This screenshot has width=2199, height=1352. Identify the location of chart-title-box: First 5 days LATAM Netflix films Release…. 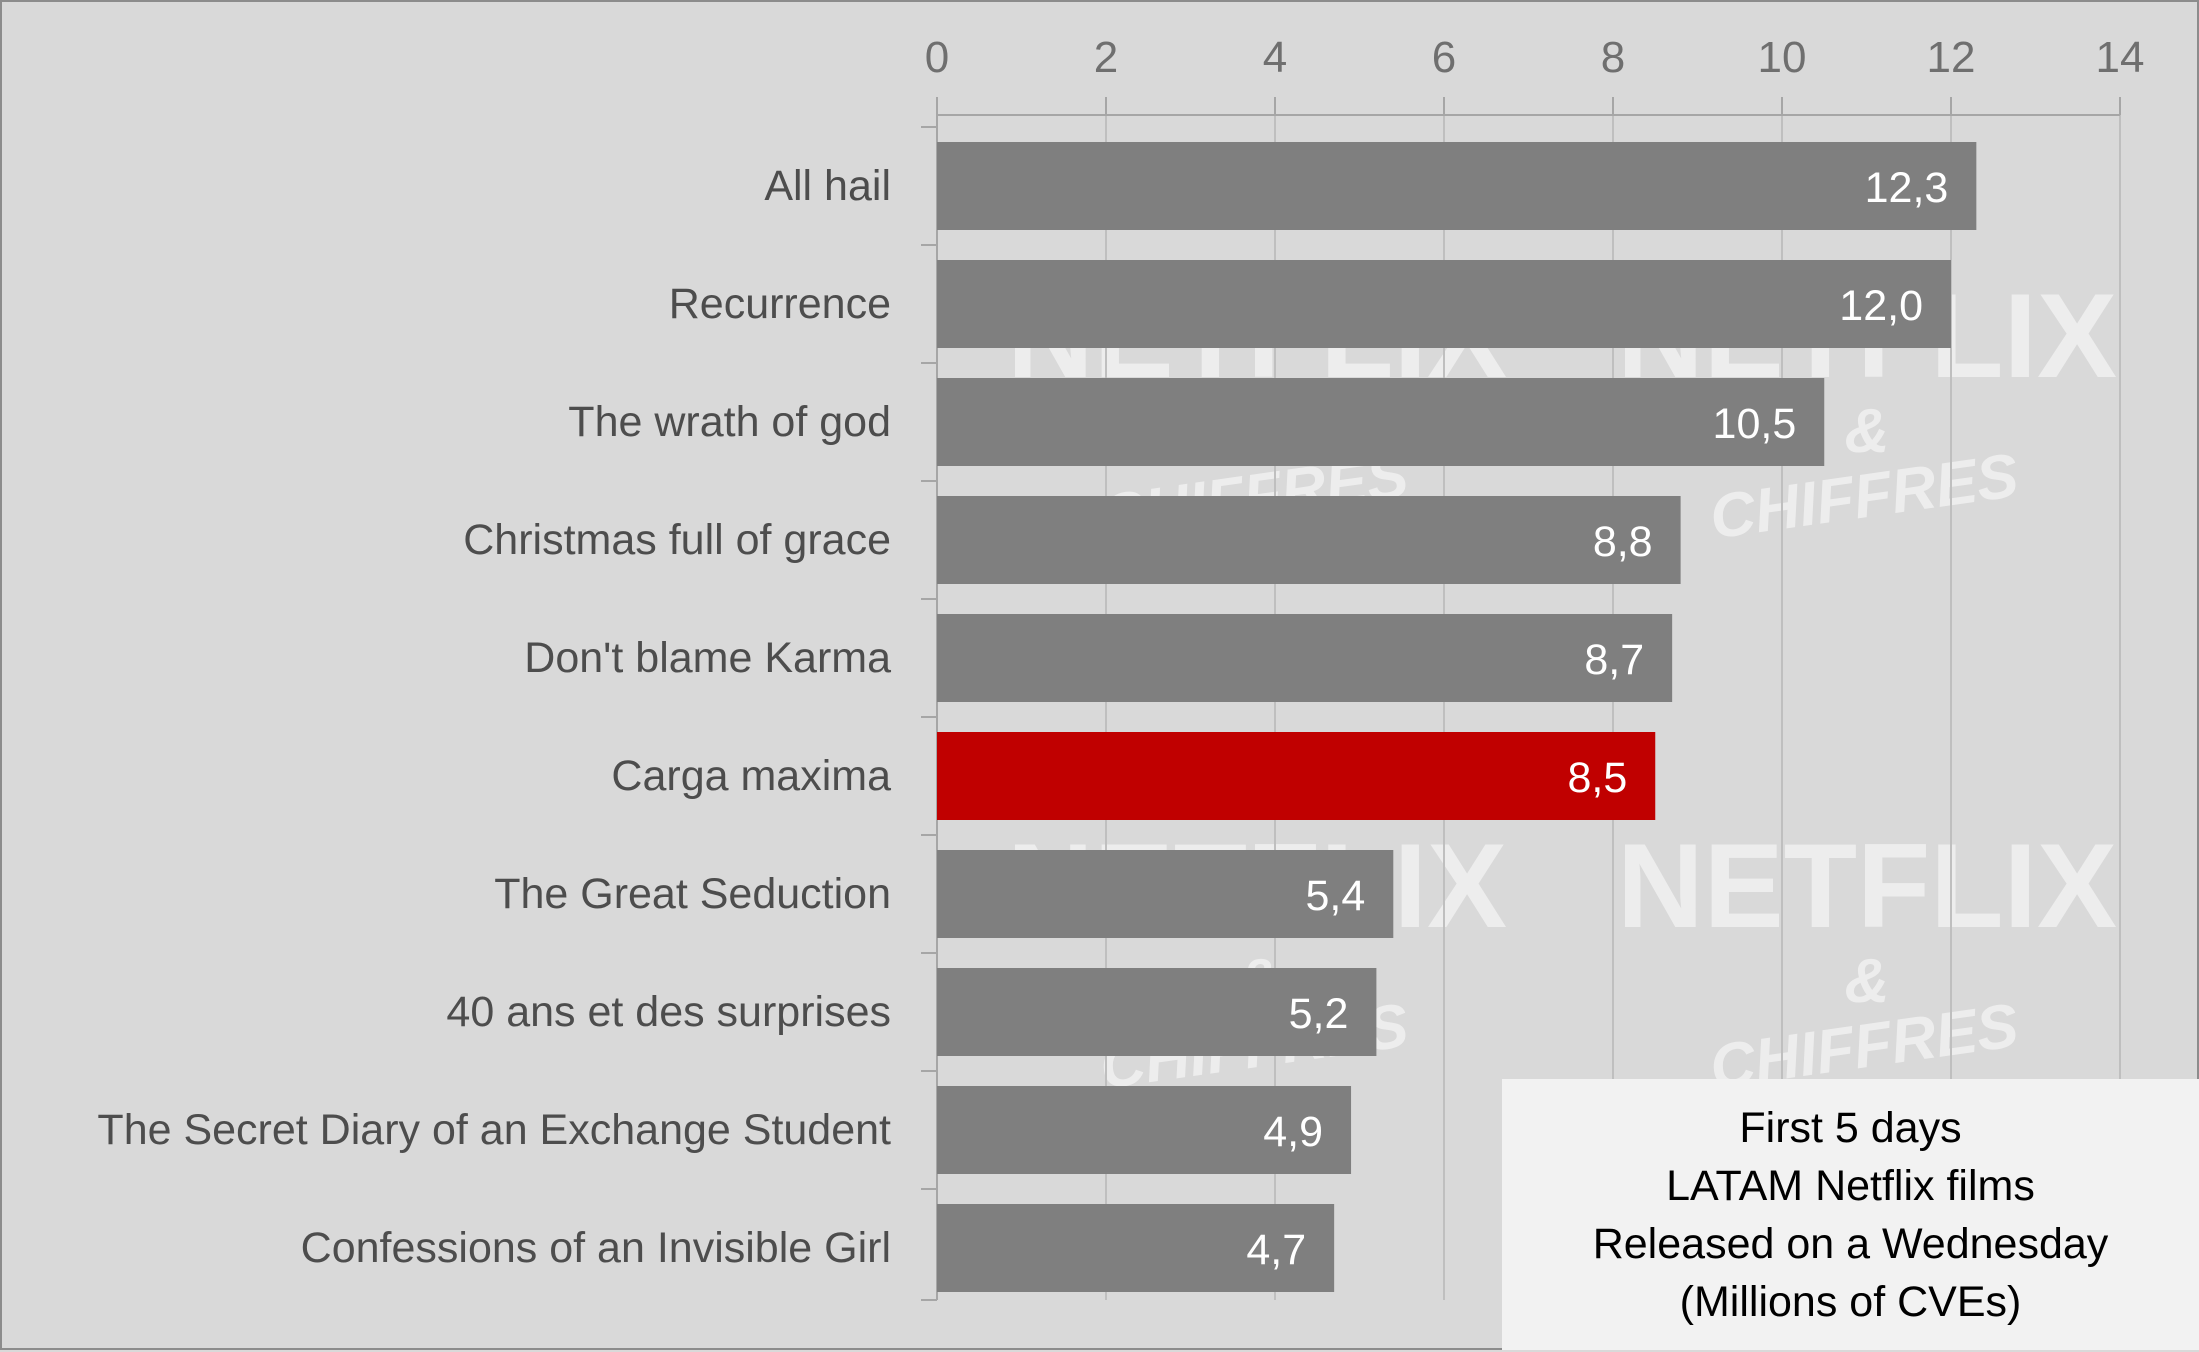
(1850, 1214).